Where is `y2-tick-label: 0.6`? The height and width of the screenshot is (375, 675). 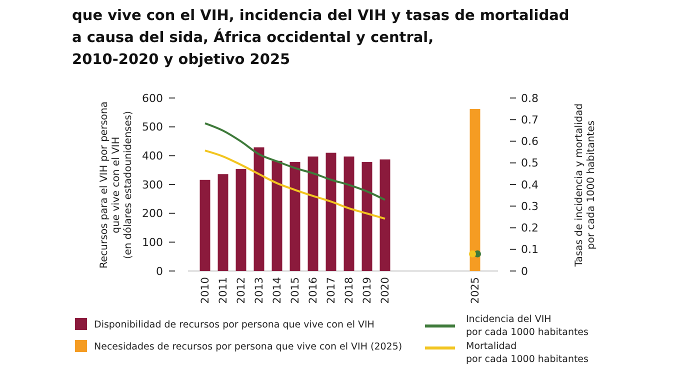
y2-tick-label: 0.6 is located at coordinates (529, 141).